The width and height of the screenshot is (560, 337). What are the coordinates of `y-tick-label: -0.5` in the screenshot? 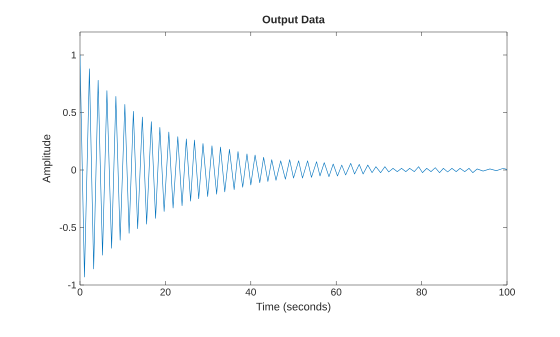 It's located at (68, 228).